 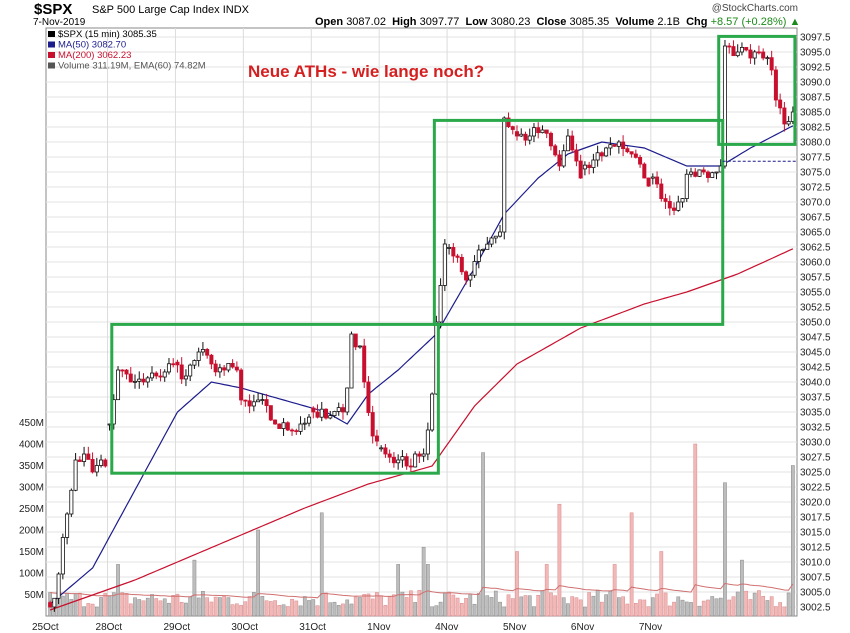 What do you see at coordinates (53, 9) in the screenshot?
I see `symbol: $SPX` at bounding box center [53, 9].